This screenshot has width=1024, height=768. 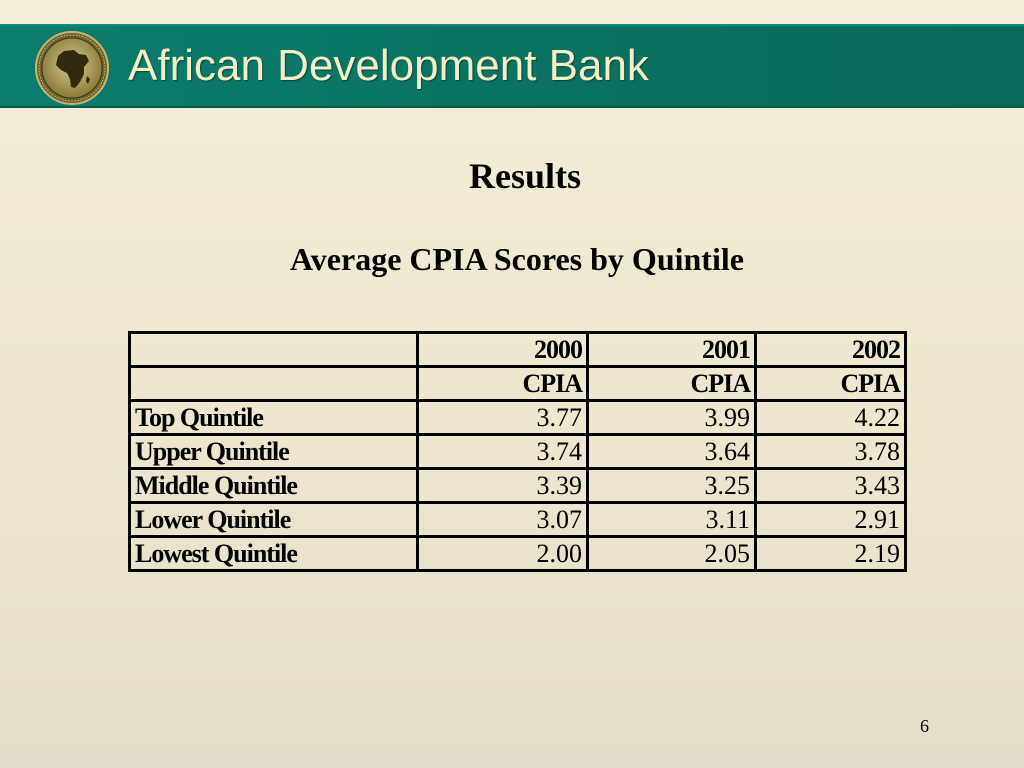 What do you see at coordinates (830, 485) in the screenshot?
I see `table-cell: 3.43` at bounding box center [830, 485].